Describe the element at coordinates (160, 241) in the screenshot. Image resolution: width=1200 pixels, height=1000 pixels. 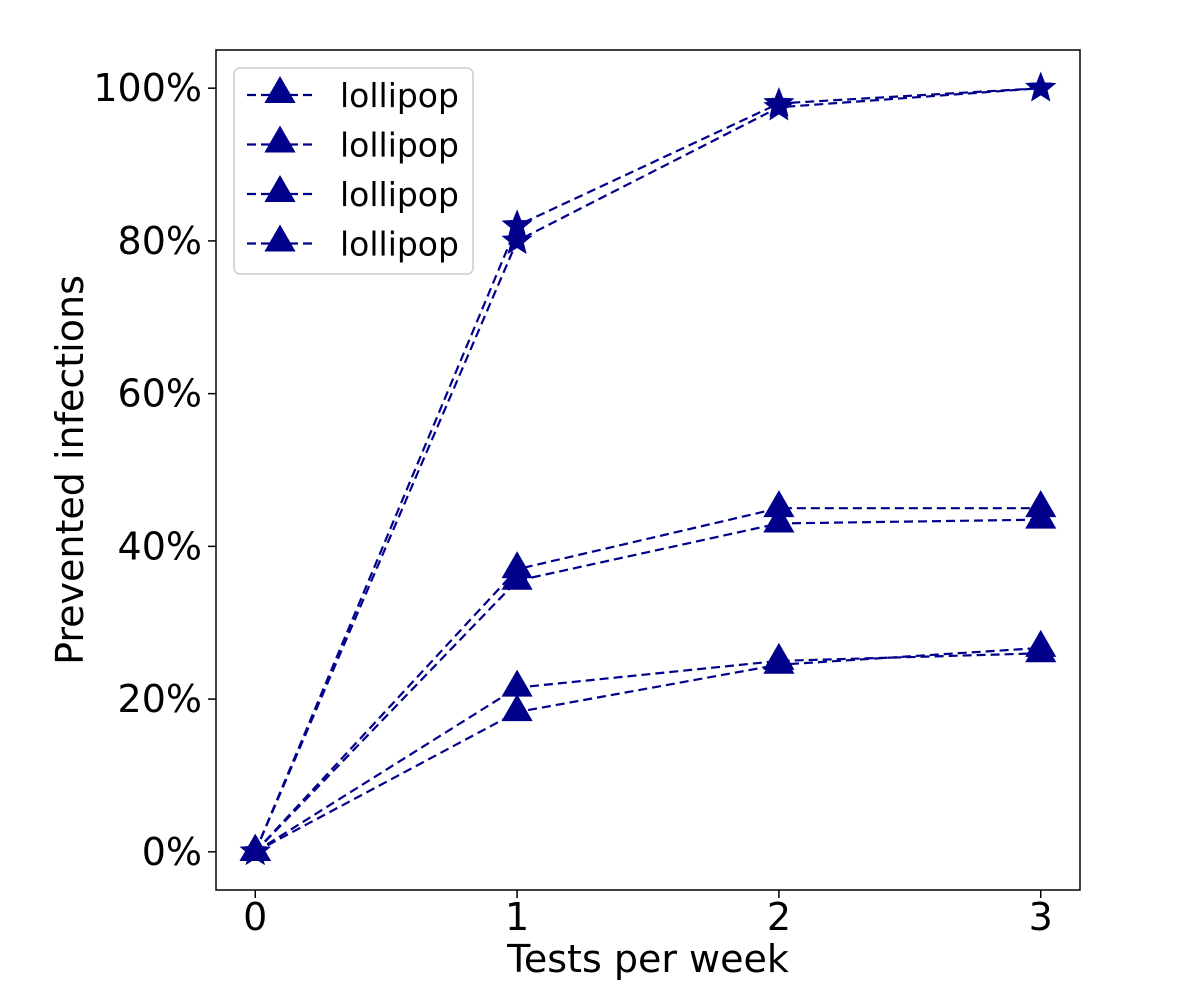
I see `y-tick-label: 80%` at that location.